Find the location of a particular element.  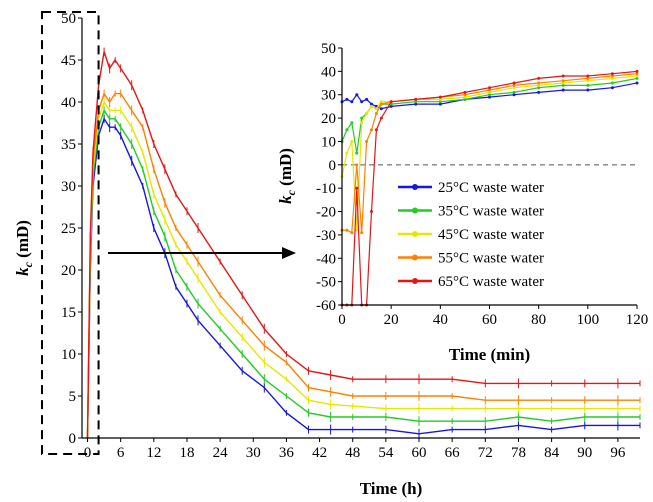

x-tick-label: 48 is located at coordinates (352, 453).